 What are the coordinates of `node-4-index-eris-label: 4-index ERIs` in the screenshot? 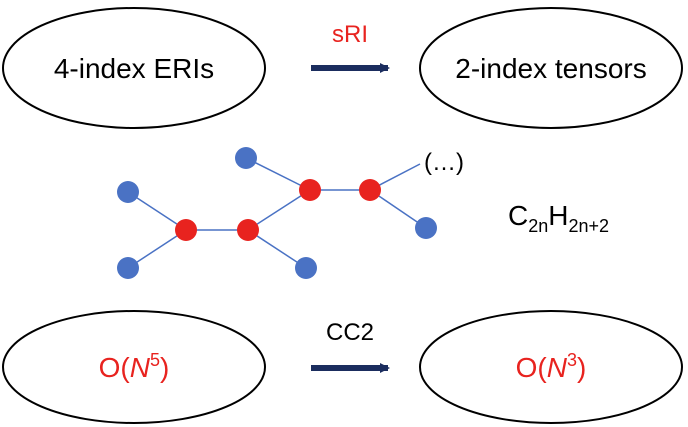 It's located at (134, 68).